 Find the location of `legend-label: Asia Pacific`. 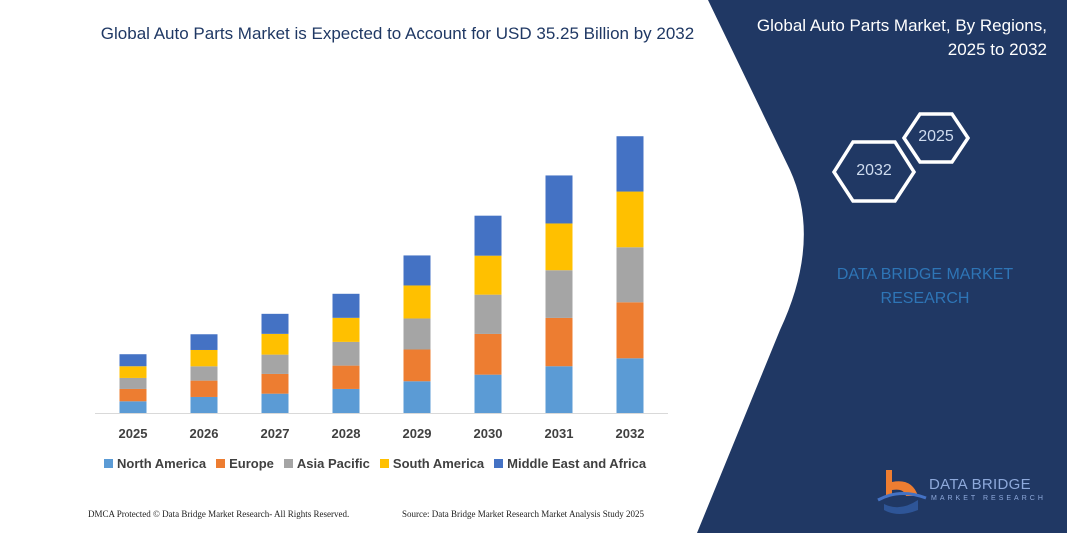

legend-label: Asia Pacific is located at coordinates (333, 463).